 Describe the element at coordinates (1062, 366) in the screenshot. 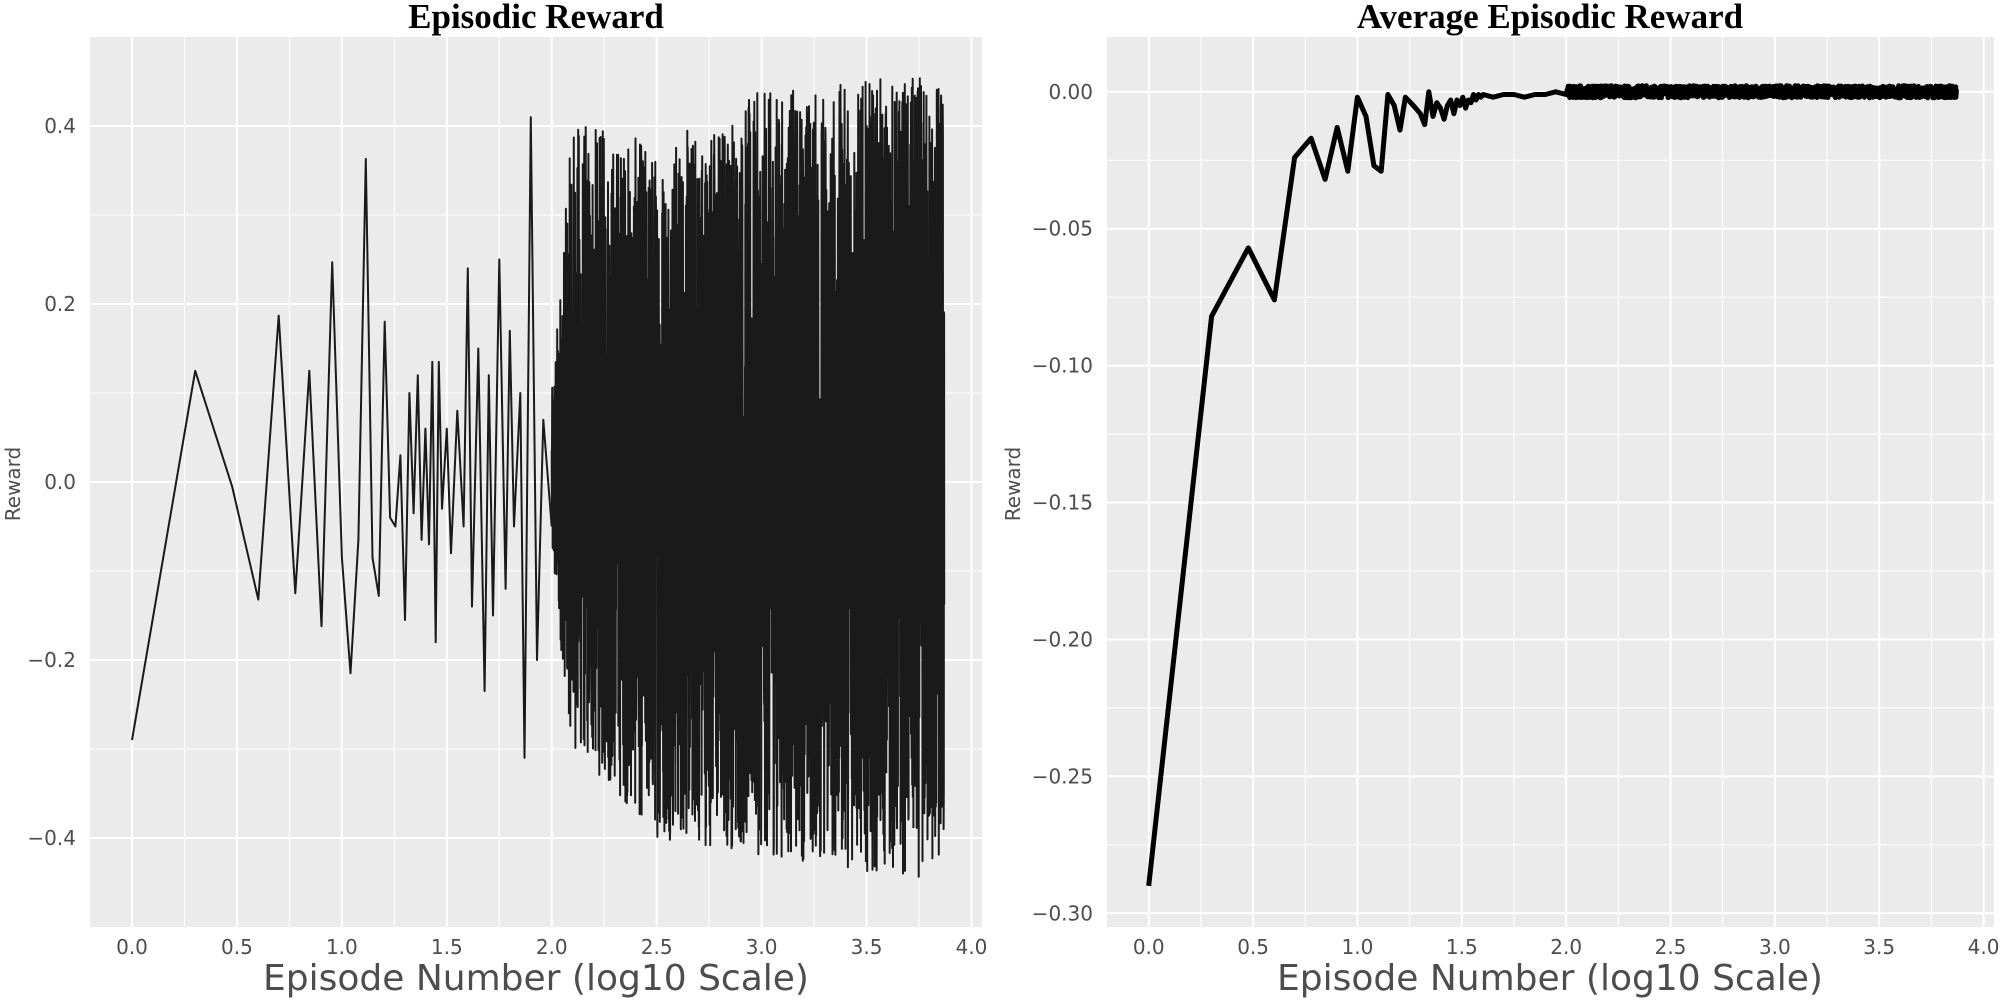

I see `y-tick-label: −0.10` at that location.